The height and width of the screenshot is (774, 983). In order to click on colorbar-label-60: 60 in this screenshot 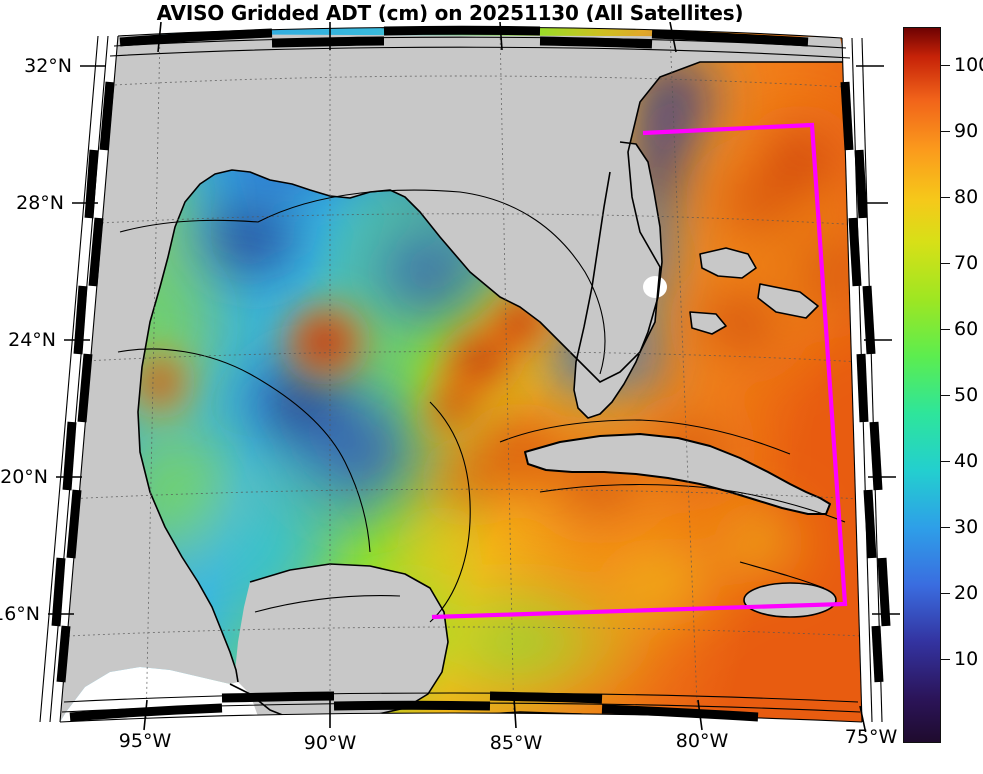, I will do `click(966, 329)`.